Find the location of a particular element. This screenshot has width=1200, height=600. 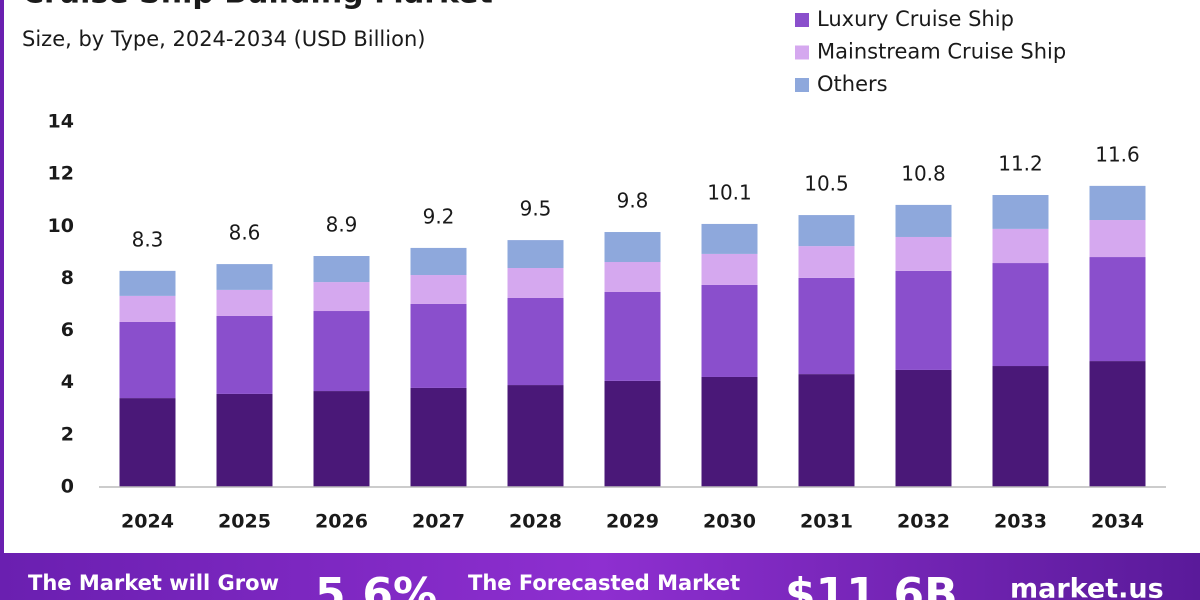

chart-title: Cruise Ship Building Market is located at coordinates (257, 5).